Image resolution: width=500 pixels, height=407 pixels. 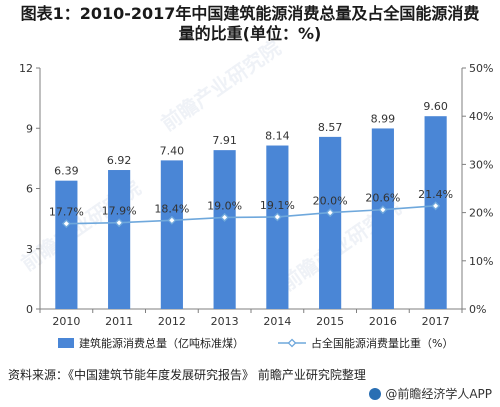 What do you see at coordinates (66, 171) in the screenshot?
I see `bar-value-label: 6.39` at bounding box center [66, 171].